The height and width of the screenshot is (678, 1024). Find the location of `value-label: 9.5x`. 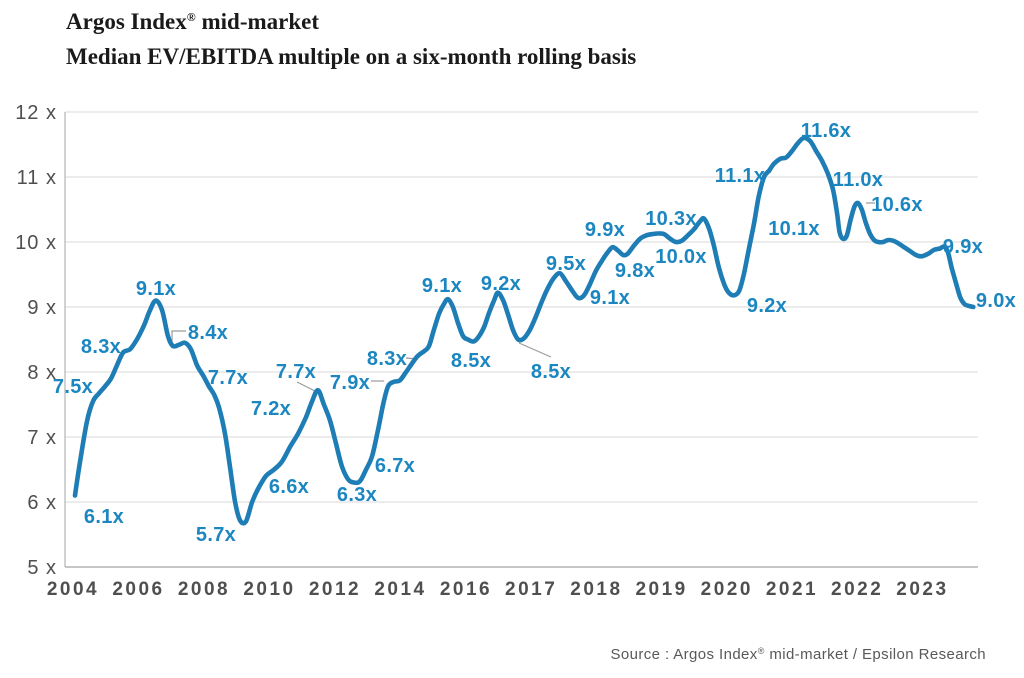

value-label: 9.5x is located at coordinates (566, 264).